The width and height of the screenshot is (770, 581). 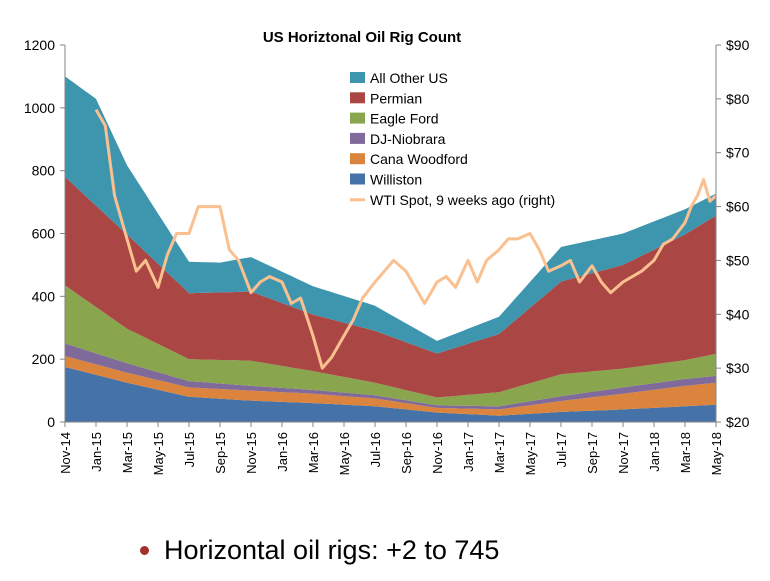 What do you see at coordinates (462, 200) in the screenshot?
I see `legend-label-wti-spot-9-weeks-ago-right: WTI Spot, 9 weeks ago (right)` at bounding box center [462, 200].